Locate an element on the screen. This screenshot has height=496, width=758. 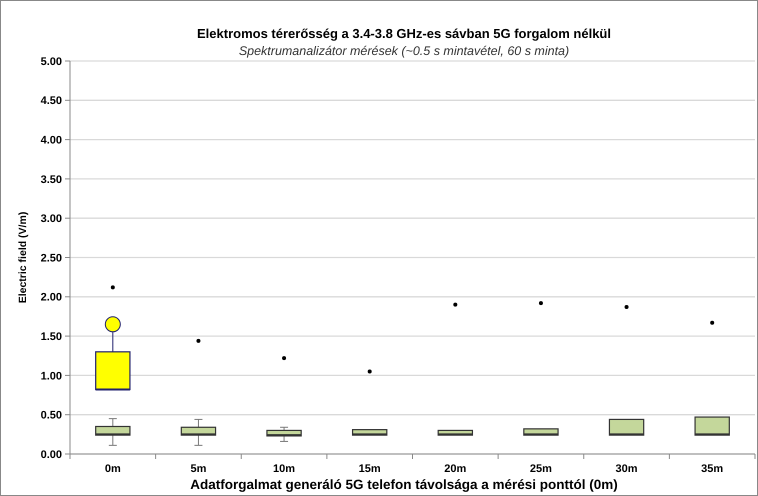
x-axis-title: Adatforgalmat generáló 5G telefon távolsága a mérési ponttól (0m) is located at coordinates (404, 484).